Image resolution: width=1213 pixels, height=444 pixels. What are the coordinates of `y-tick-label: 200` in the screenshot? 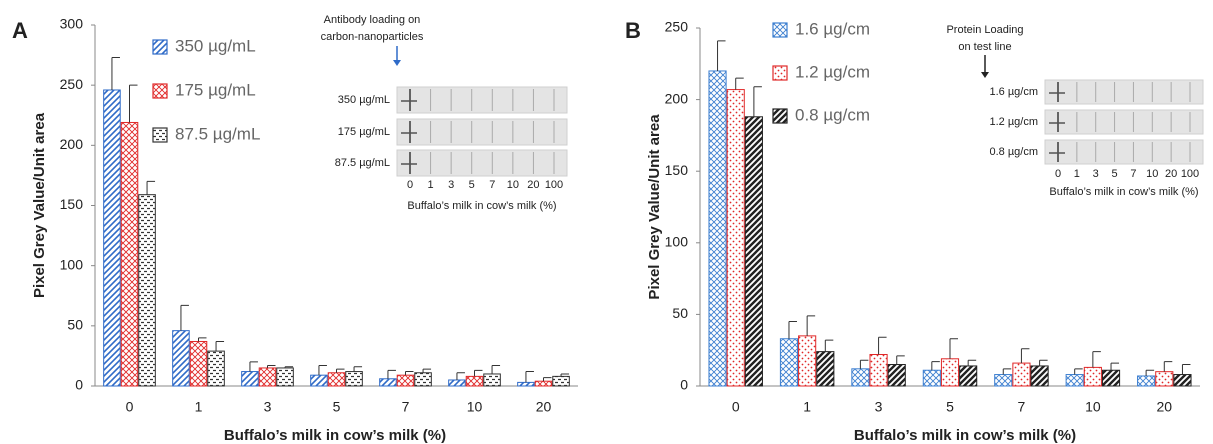 It's located at (72, 144).